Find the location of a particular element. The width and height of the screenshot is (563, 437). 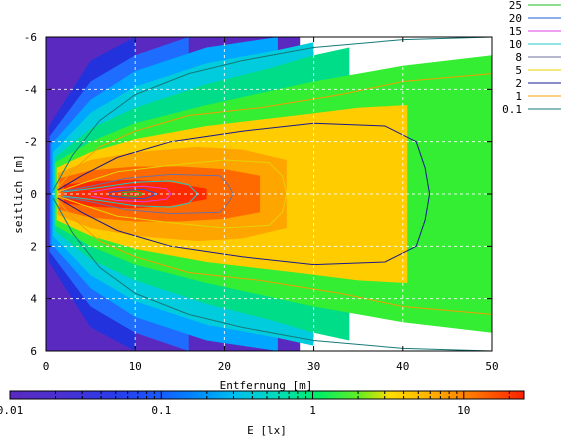

legend-label: 25 is located at coordinates (515, 6).